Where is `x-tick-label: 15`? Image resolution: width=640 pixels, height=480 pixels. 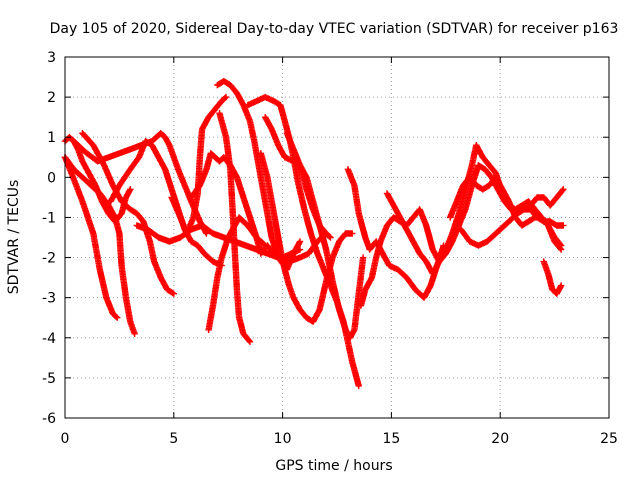 x-tick-label: 15 is located at coordinates (391, 439).